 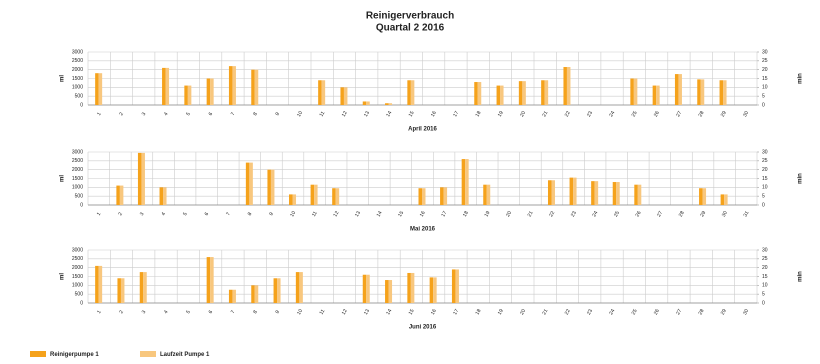 What do you see at coordinates (612, 114) in the screenshot?
I see `x-tick-label: 24` at bounding box center [612, 114].